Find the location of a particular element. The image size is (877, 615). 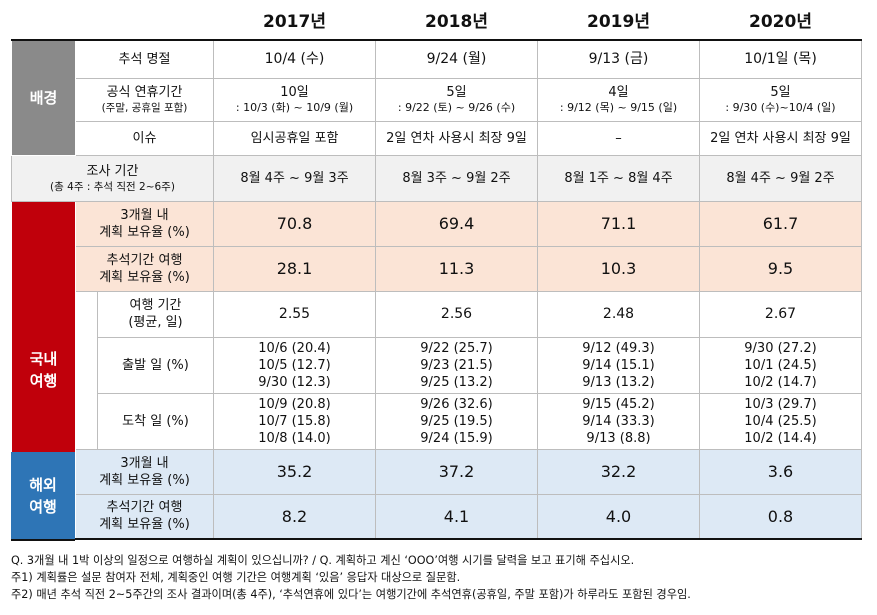

cell-days: 5일 is located at coordinates (456, 92).